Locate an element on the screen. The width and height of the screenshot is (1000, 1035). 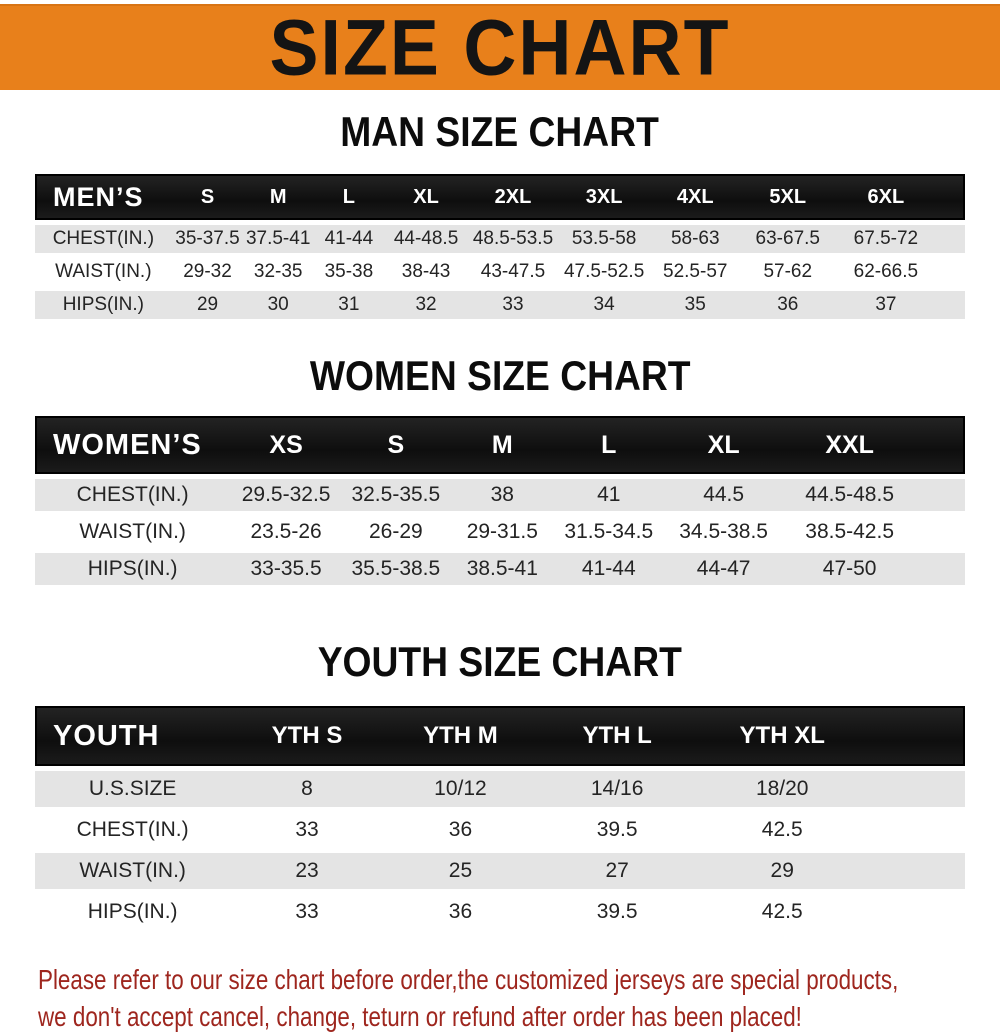
cell: 30 is located at coordinates (278, 305).